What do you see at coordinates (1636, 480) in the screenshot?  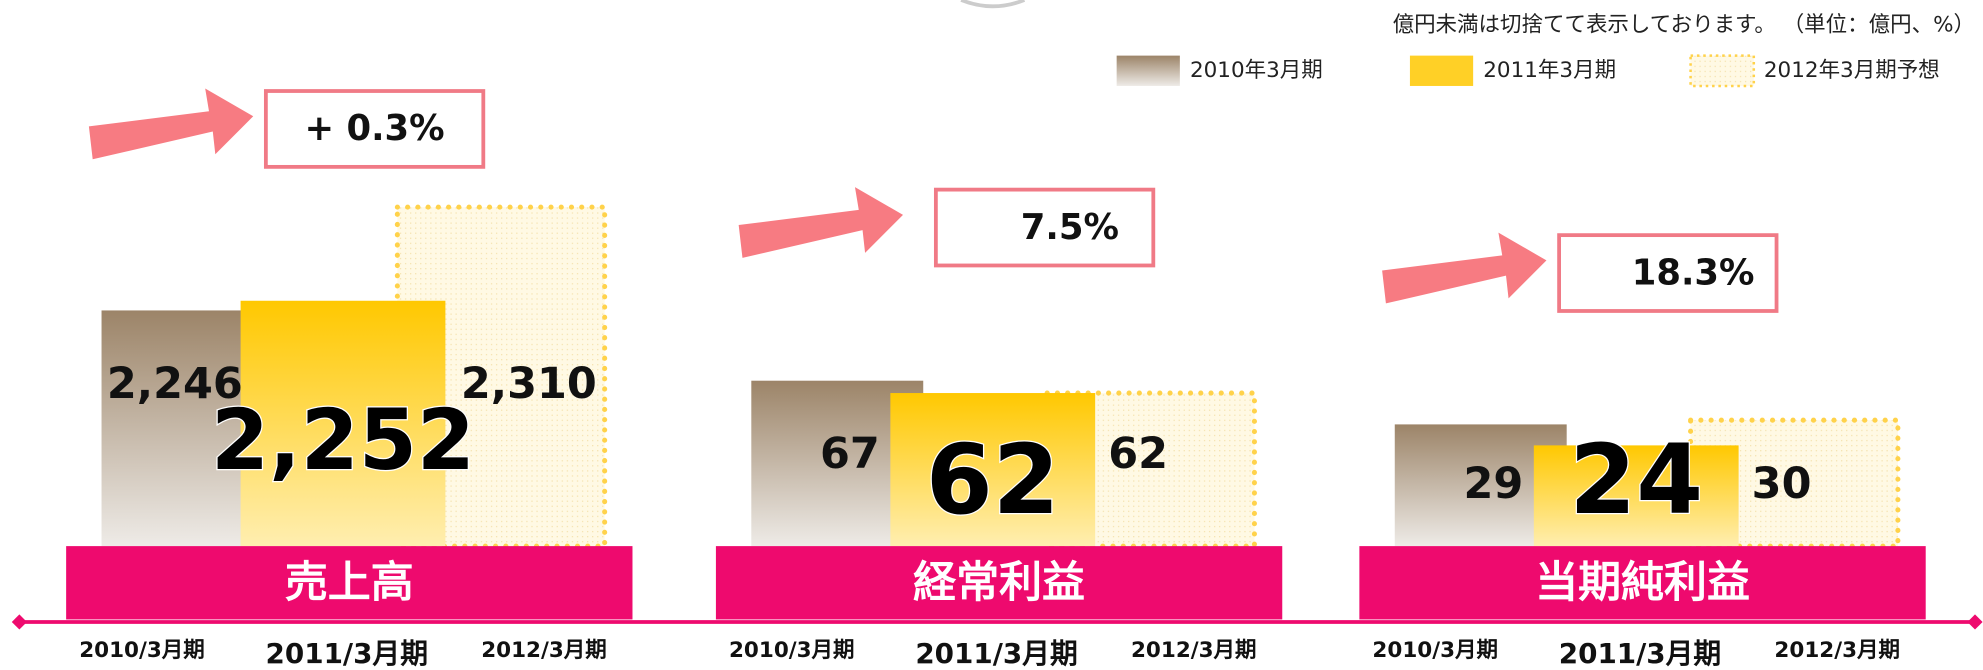 I see `value-label: 24` at bounding box center [1636, 480].